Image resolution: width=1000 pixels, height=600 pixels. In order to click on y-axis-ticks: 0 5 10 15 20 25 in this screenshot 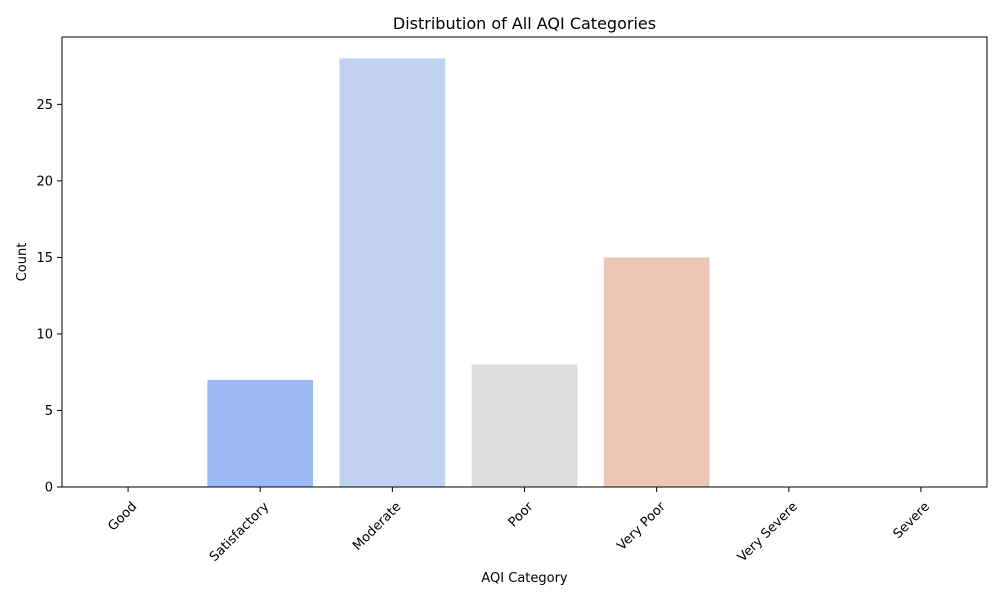, I will do `click(49, 297)`.